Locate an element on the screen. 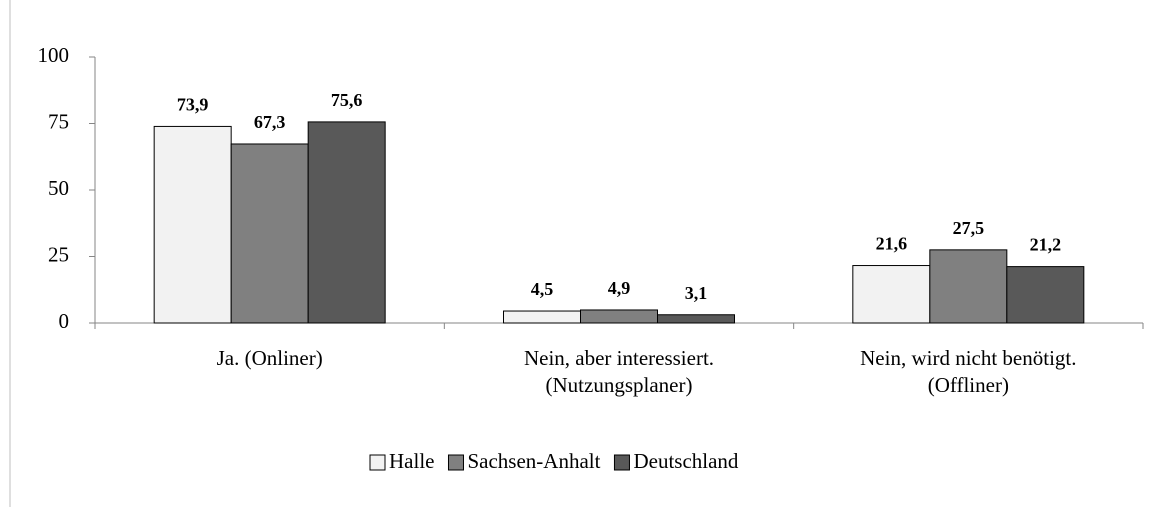 This screenshot has width=1171, height=507. data-label: 73,9 is located at coordinates (193, 105).